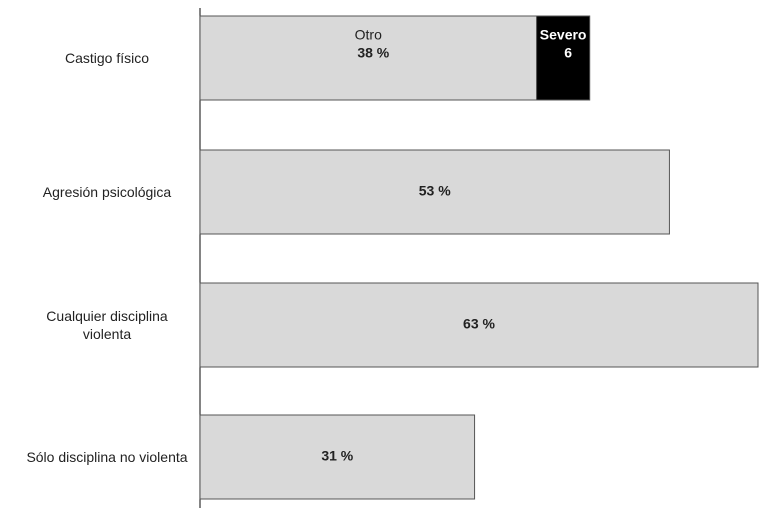 The image size is (759, 508). I want to click on segment-name: Severo, so click(563, 35).